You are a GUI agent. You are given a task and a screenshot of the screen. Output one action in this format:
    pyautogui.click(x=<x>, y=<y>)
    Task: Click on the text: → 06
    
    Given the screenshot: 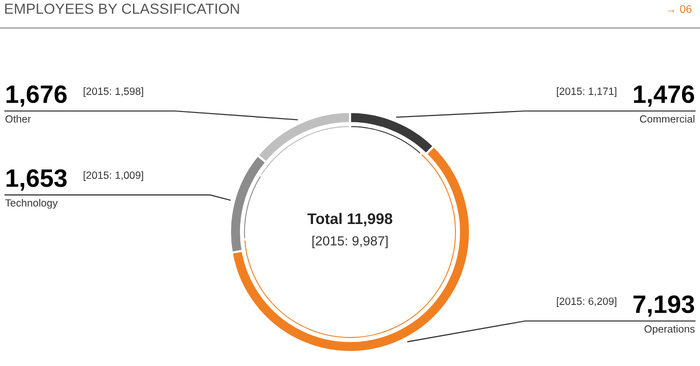 What is the action you would take?
    pyautogui.click(x=680, y=9)
    